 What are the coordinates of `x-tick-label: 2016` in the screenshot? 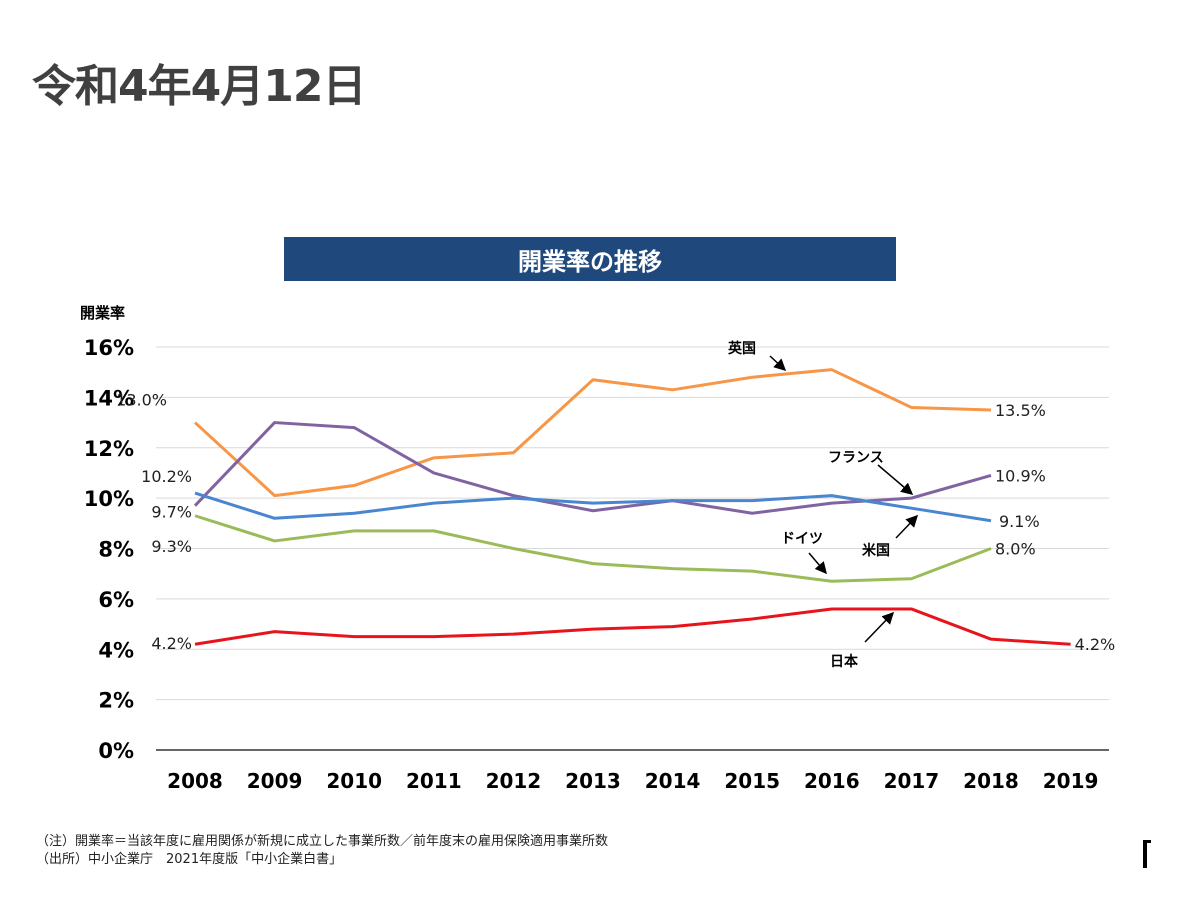 It's located at (832, 781).